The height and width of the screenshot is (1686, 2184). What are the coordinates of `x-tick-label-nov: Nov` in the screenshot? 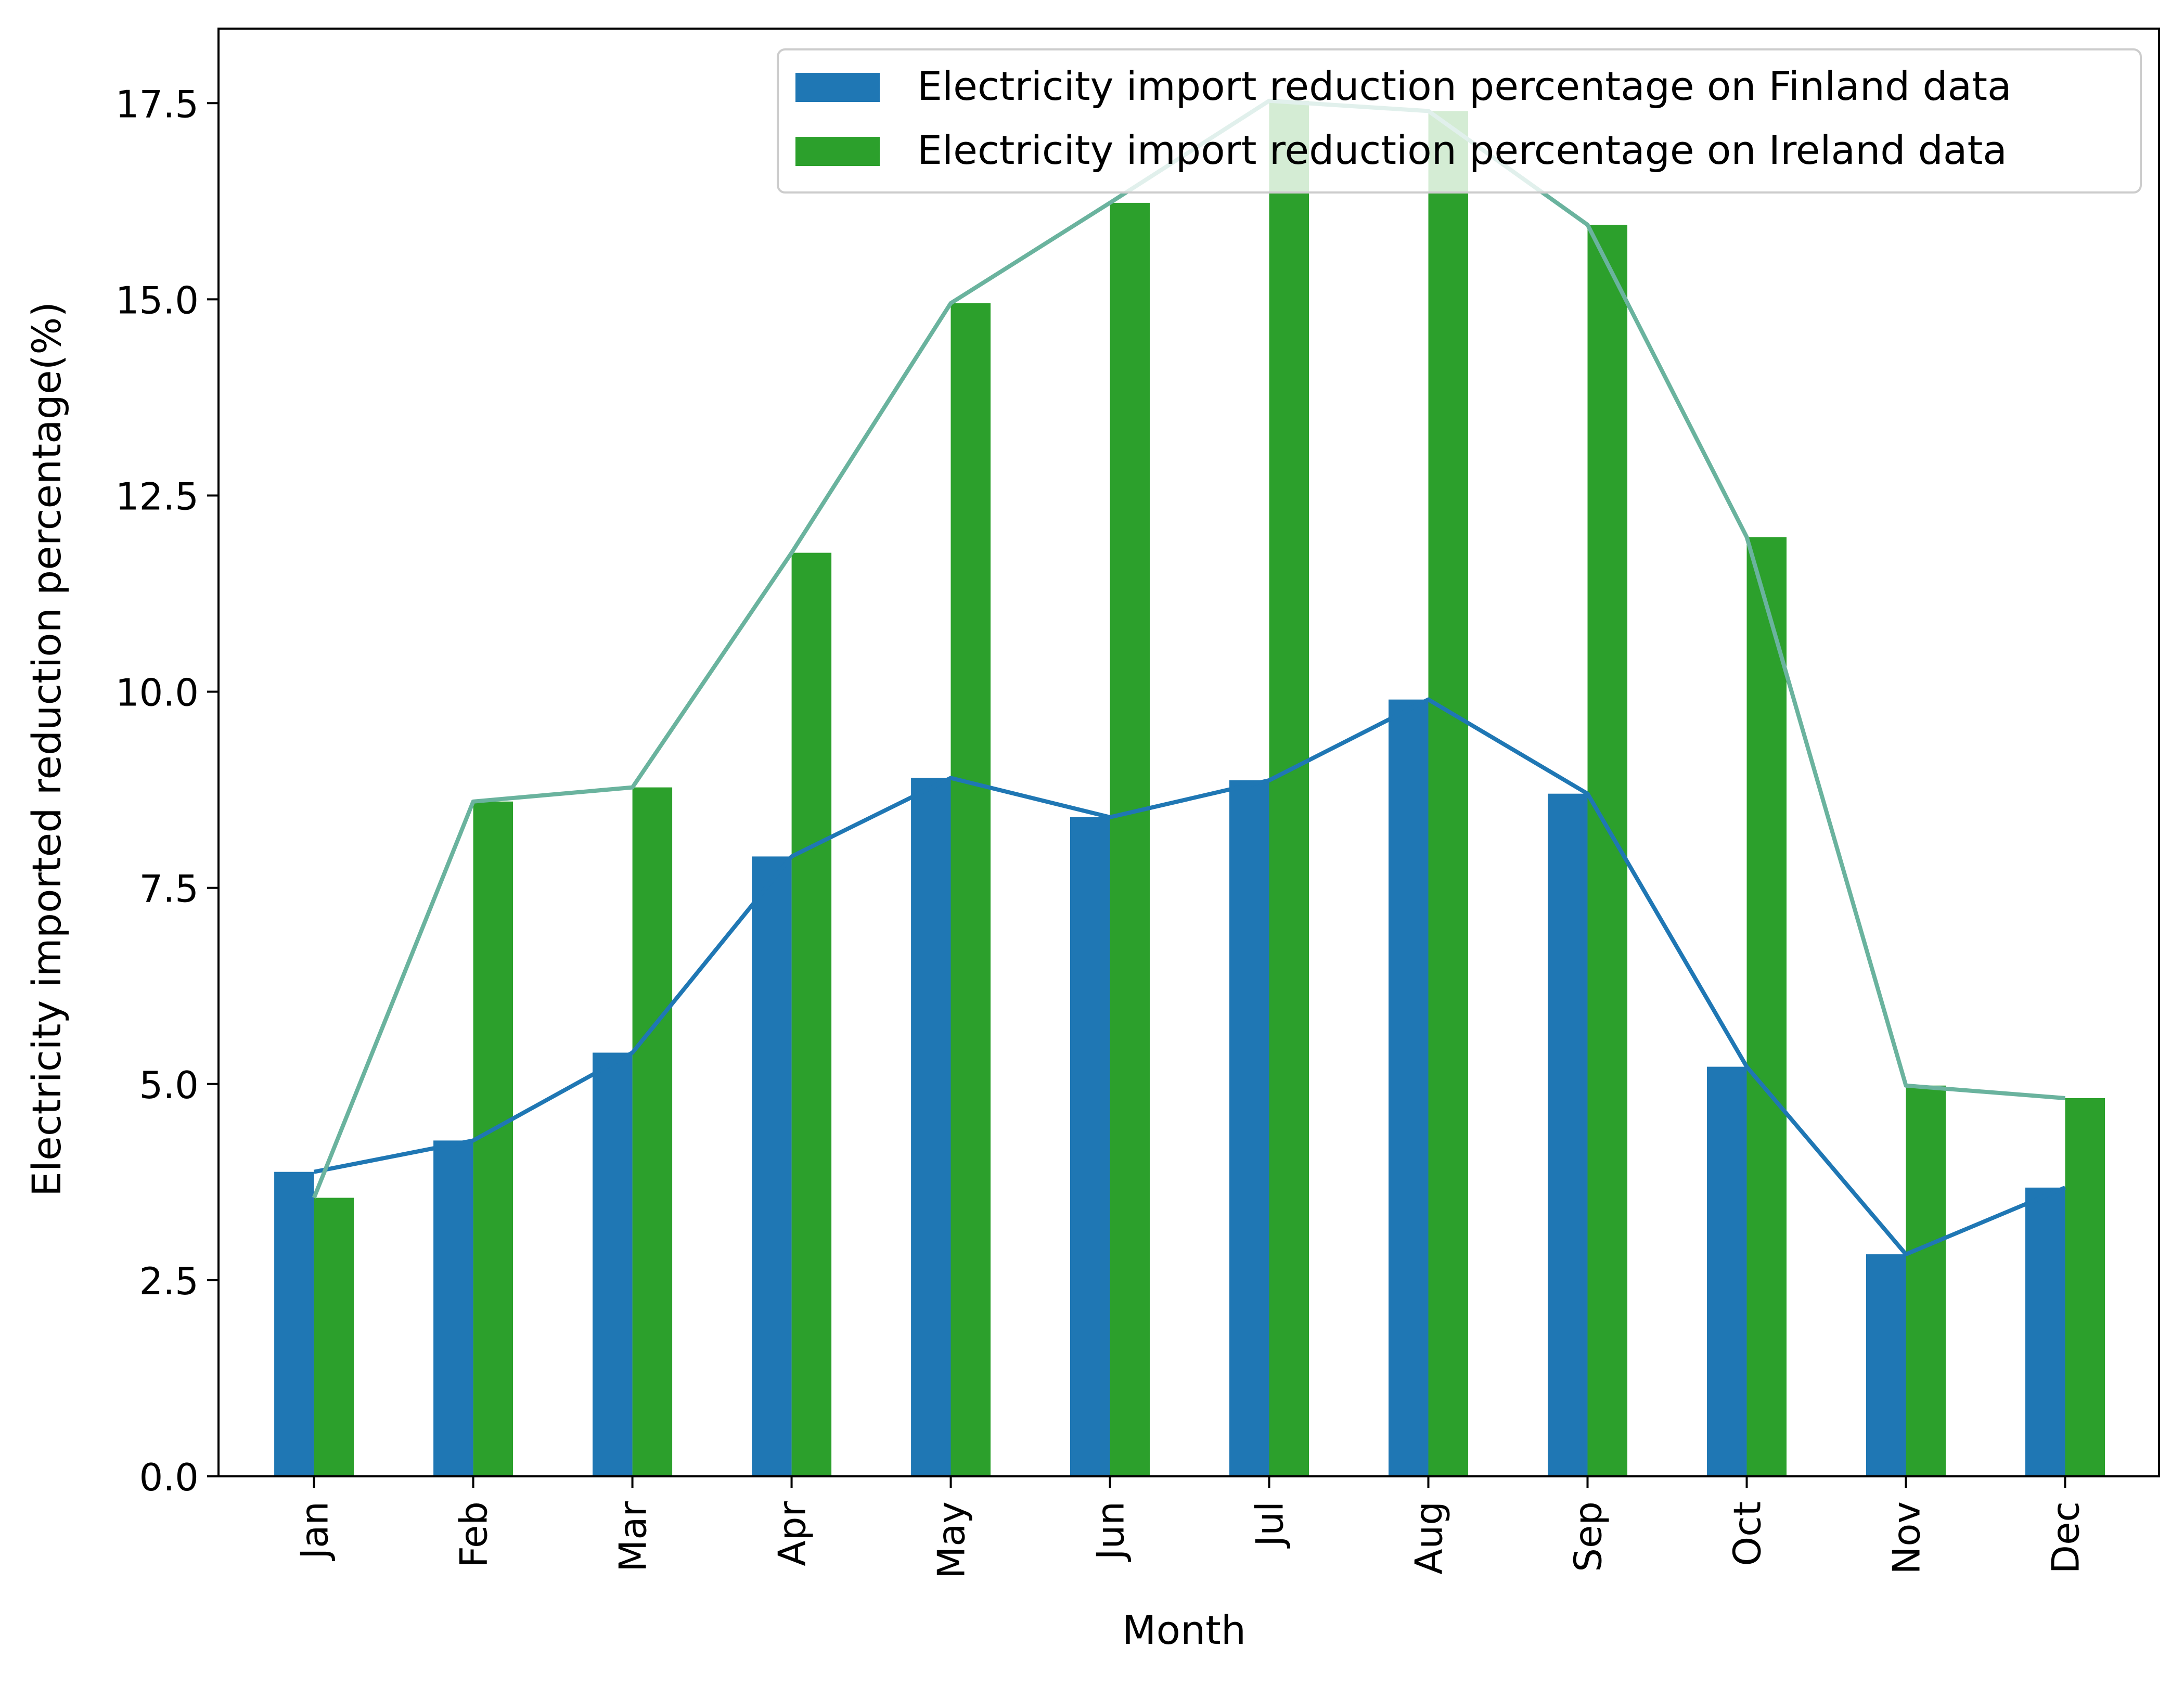 It's located at (1907, 1538).